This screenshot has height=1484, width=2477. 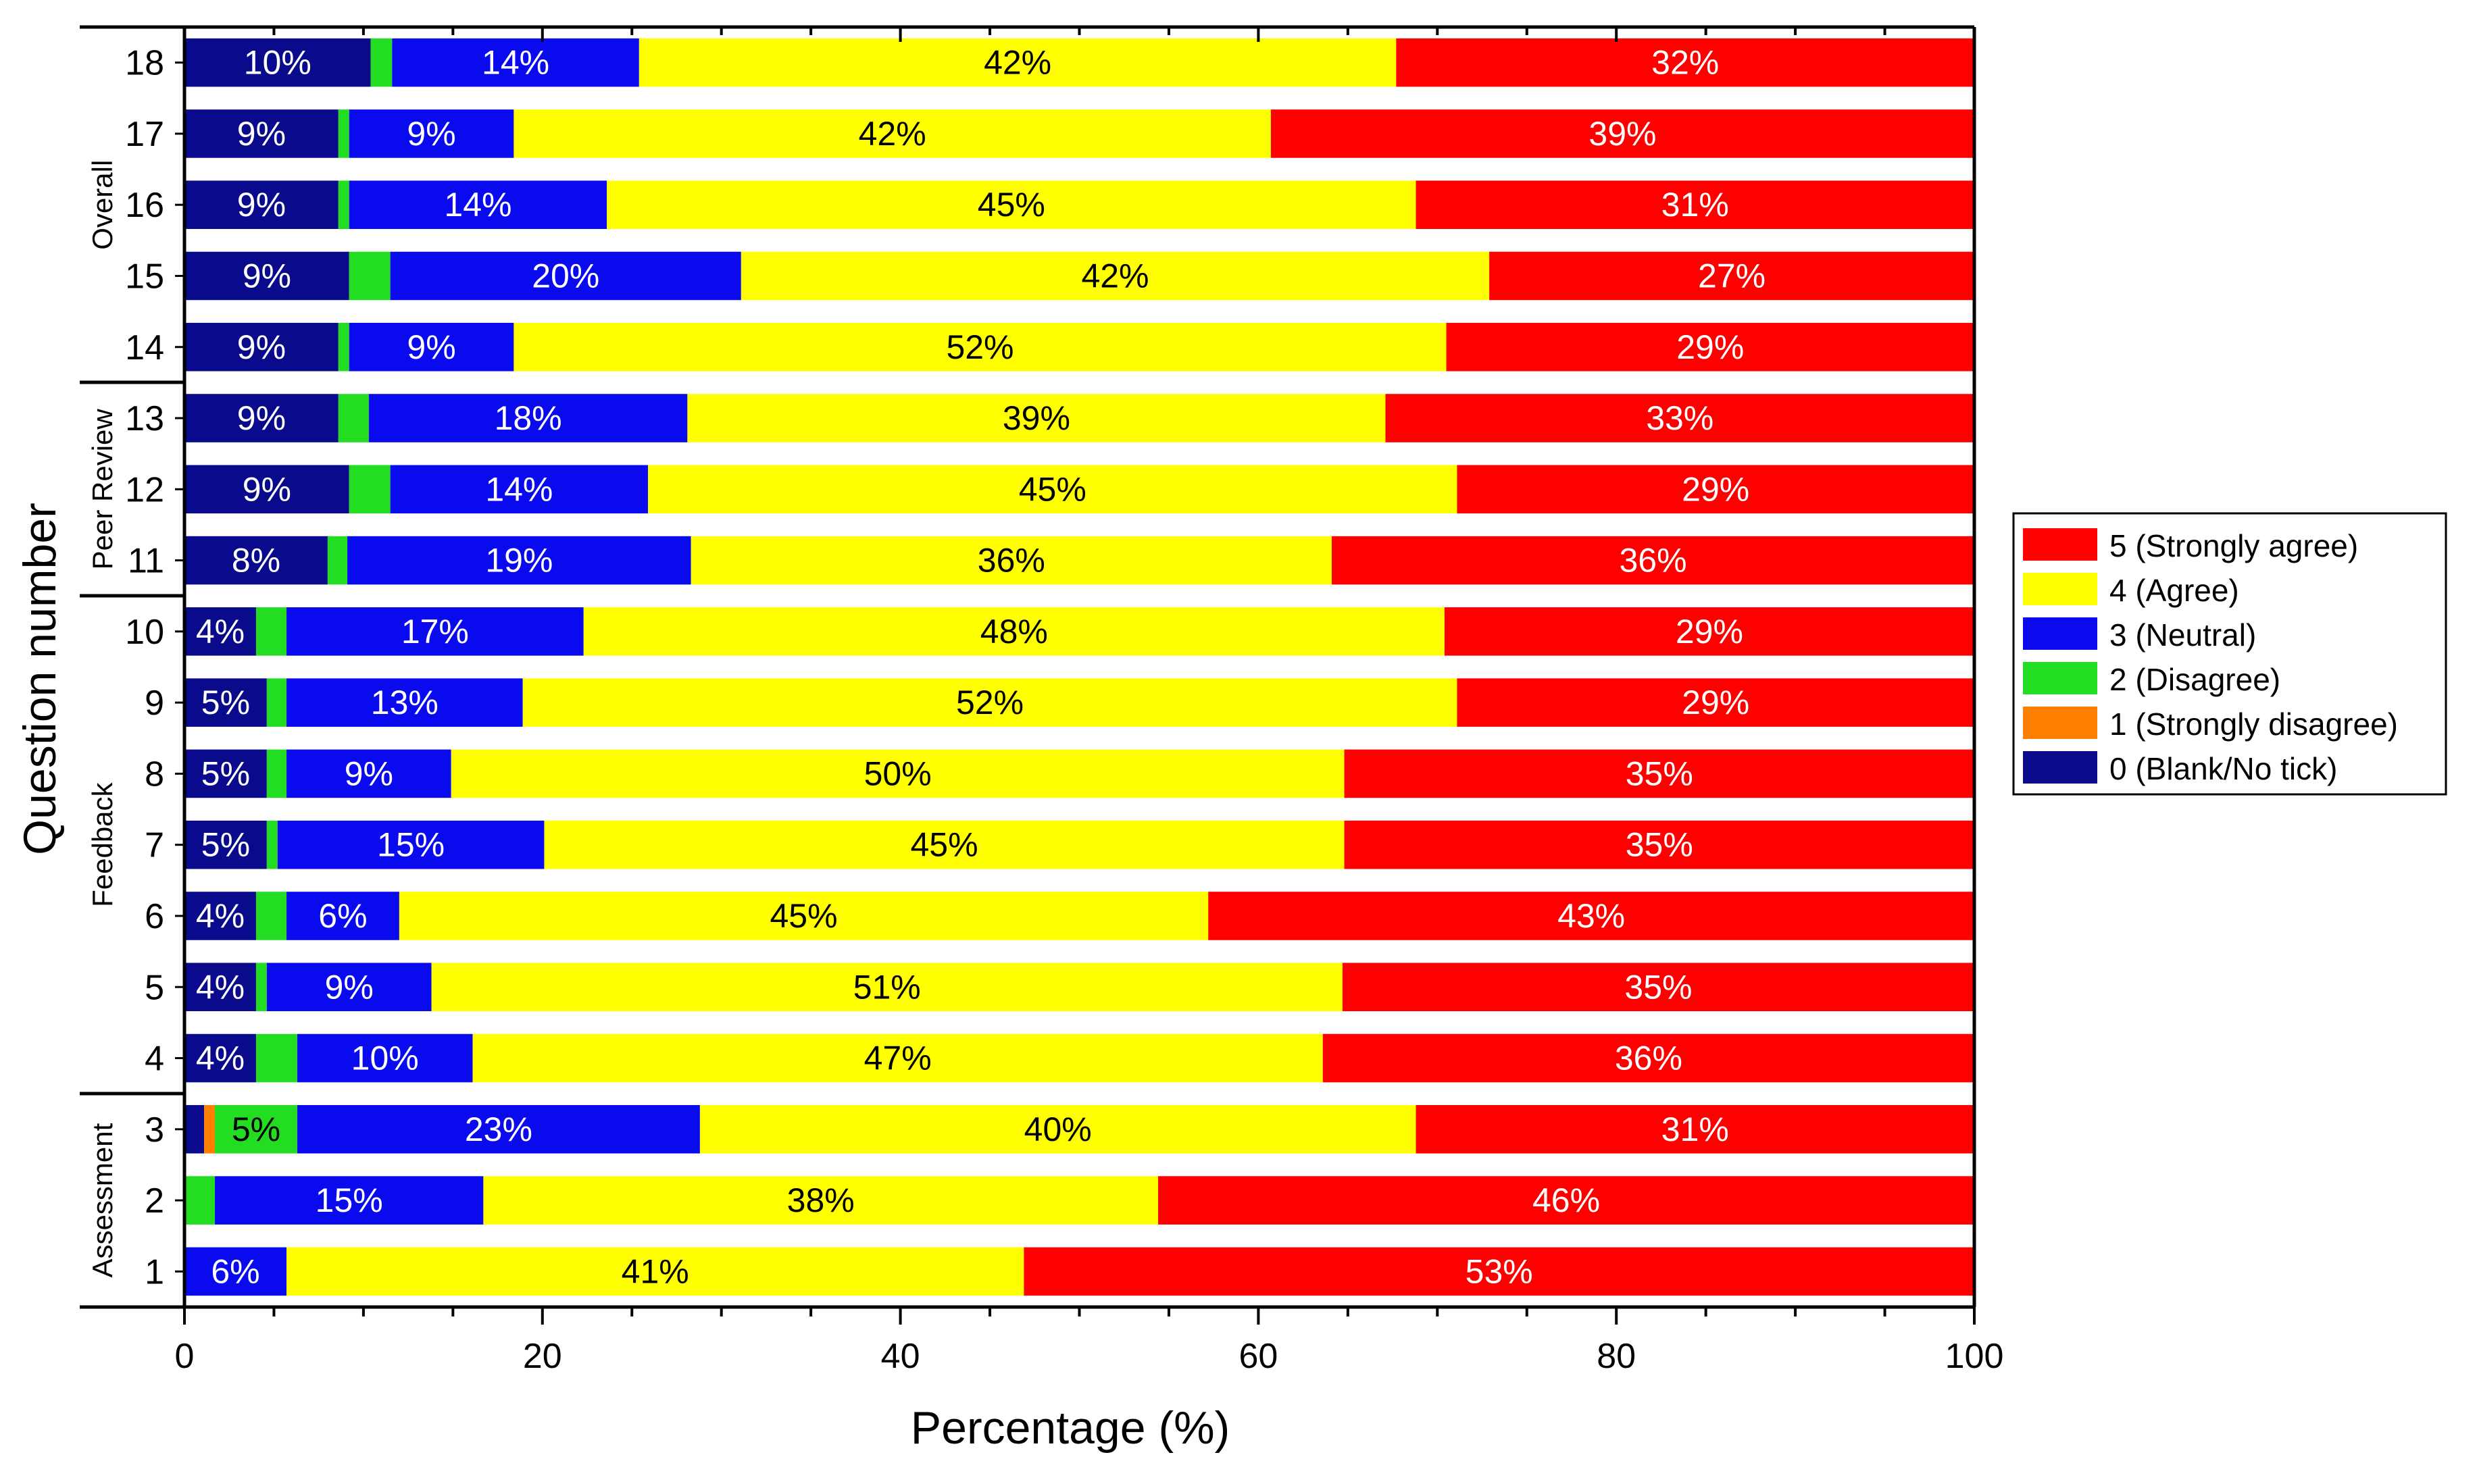 I want to click on bar-label-q2-s5: 46%, so click(x=1566, y=1200).